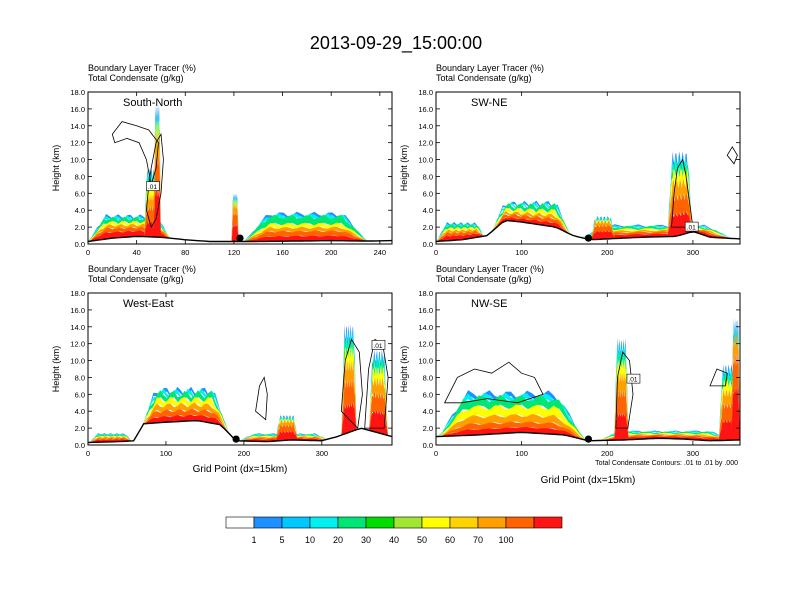 The height and width of the screenshot is (612, 792). I want to click on contour-label: .01, so click(691, 228).